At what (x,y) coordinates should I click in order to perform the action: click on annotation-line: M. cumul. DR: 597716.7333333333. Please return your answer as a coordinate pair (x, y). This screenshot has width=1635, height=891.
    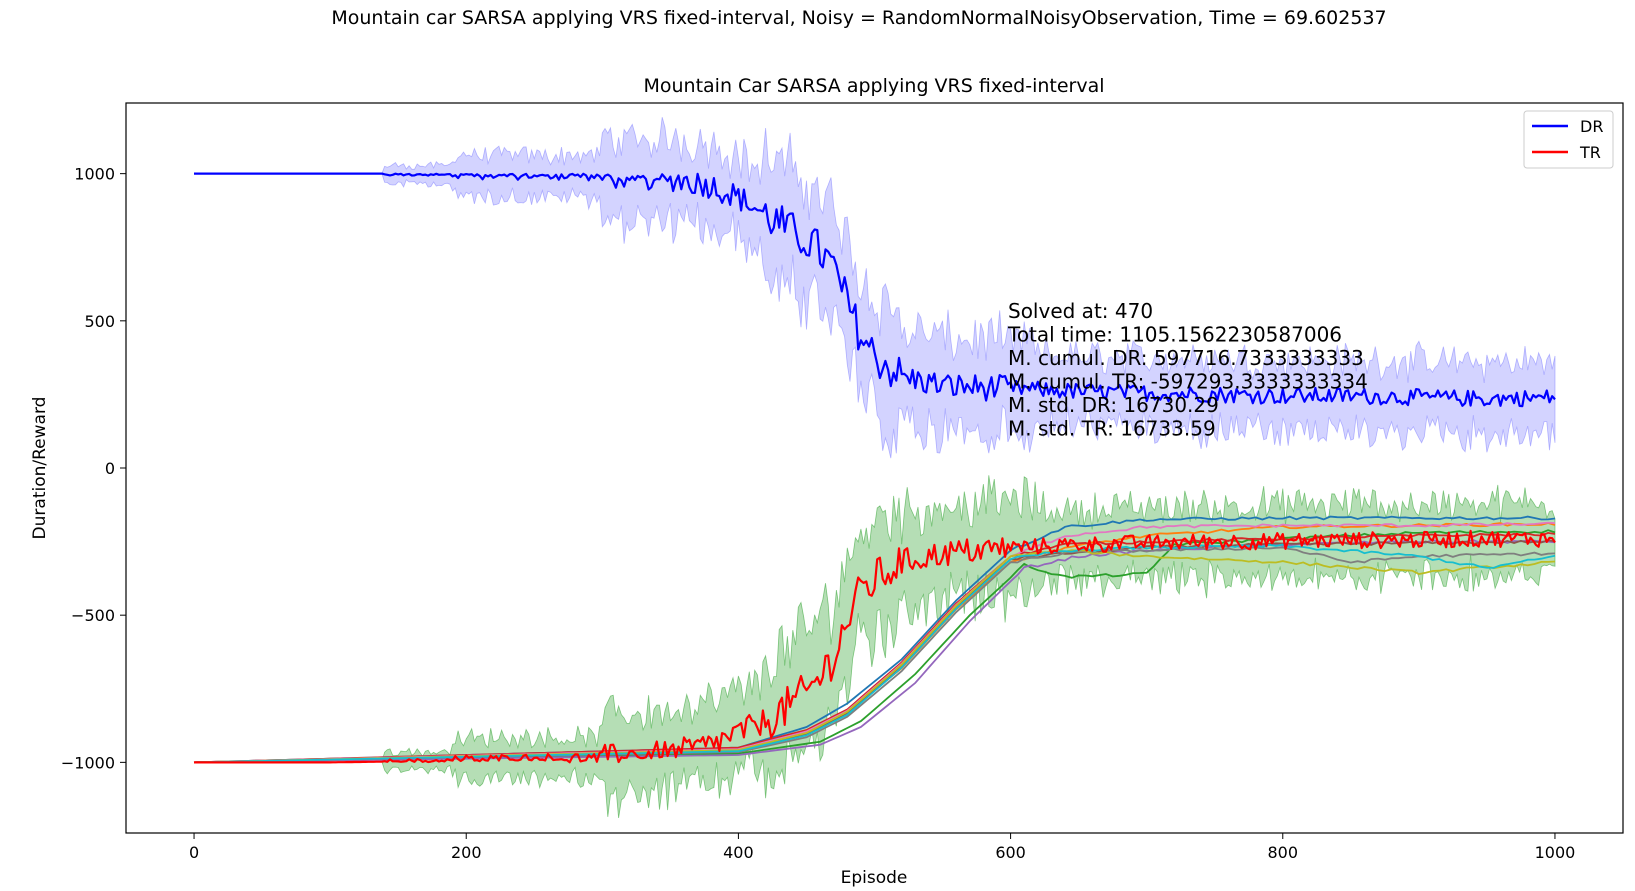
    Looking at the image, I should click on (1186, 358).